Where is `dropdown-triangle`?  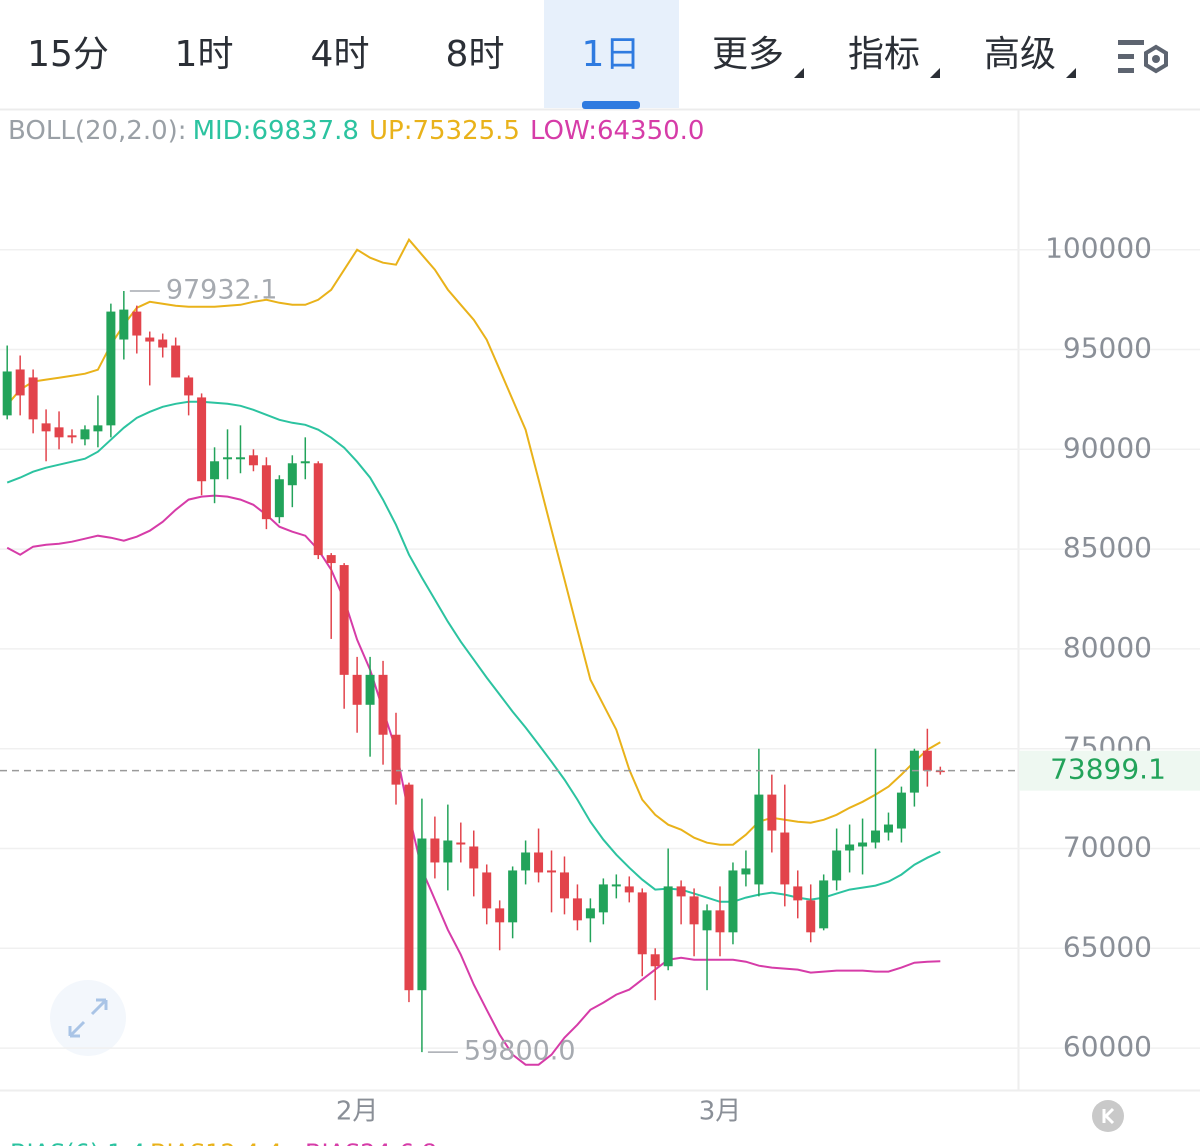 dropdown-triangle is located at coordinates (1071, 73).